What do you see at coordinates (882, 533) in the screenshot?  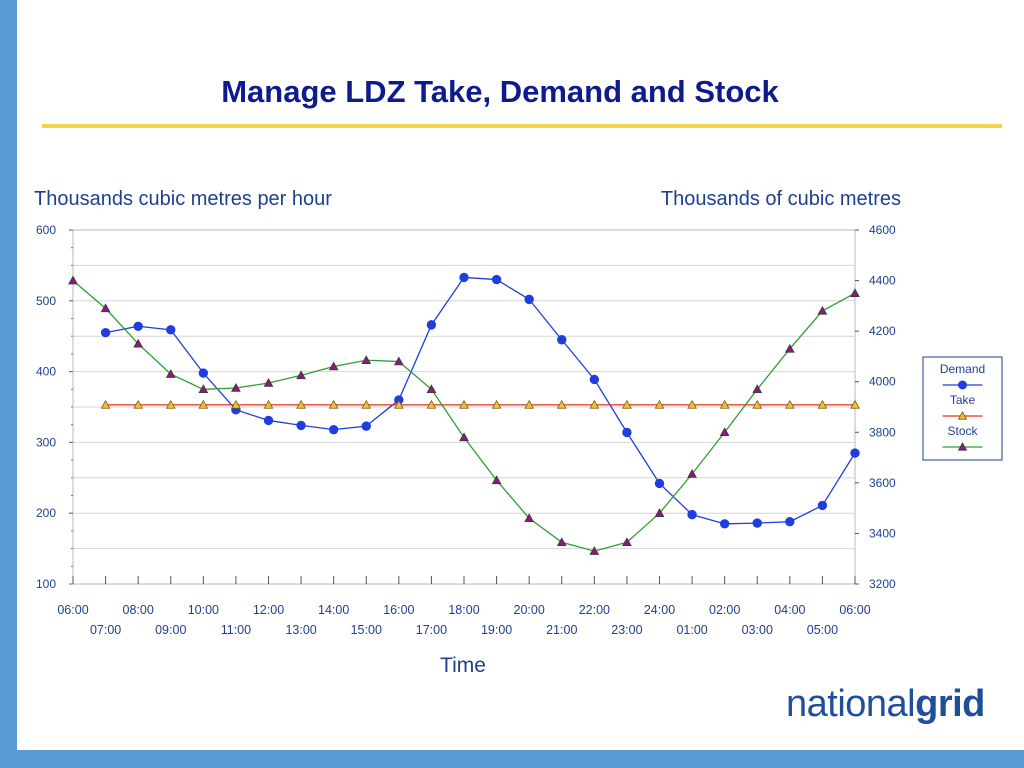 I see `y-right-tick-label: 3400` at bounding box center [882, 533].